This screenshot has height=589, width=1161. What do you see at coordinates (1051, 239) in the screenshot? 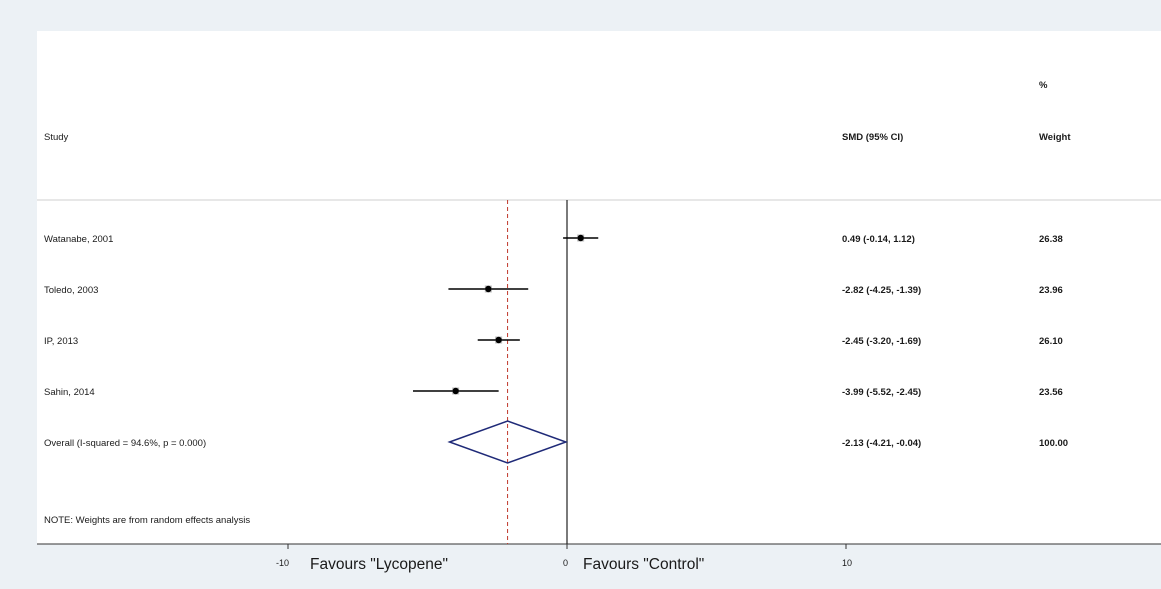
I see `weight-value: 26.38` at bounding box center [1051, 239].